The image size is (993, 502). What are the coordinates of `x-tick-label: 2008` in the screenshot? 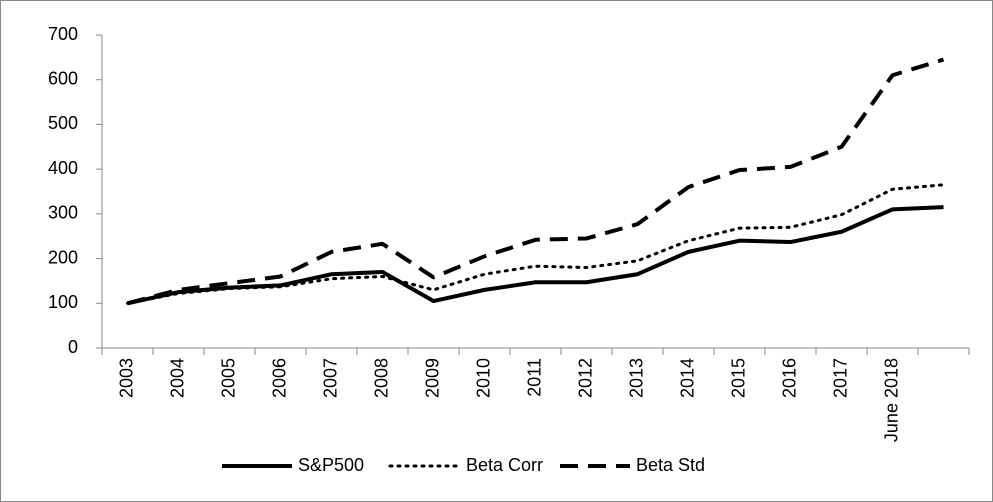 It's located at (381, 378).